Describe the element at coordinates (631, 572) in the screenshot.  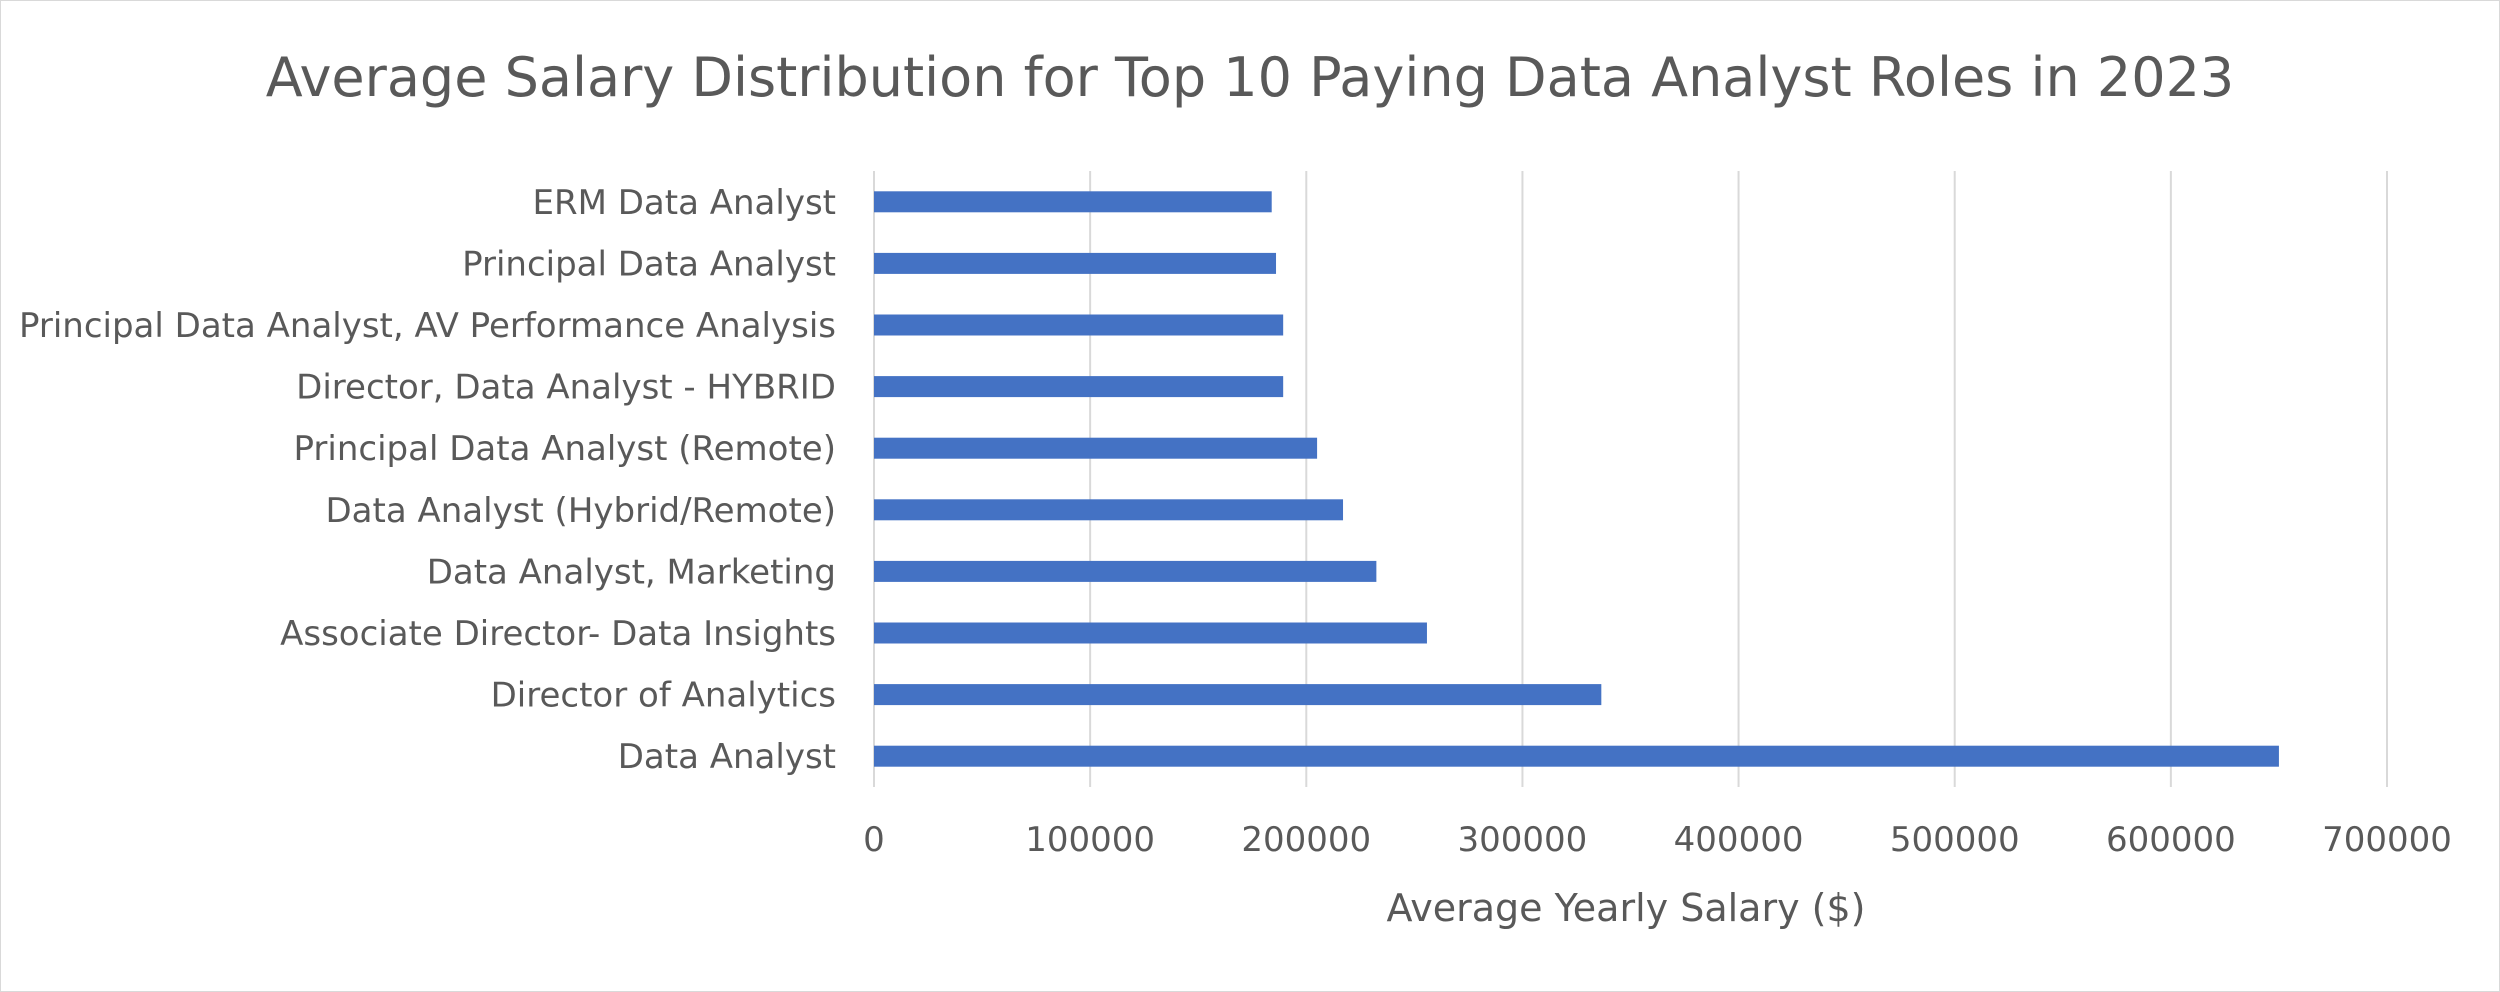
I see `category-label: Data Analyst, Marketing` at that location.